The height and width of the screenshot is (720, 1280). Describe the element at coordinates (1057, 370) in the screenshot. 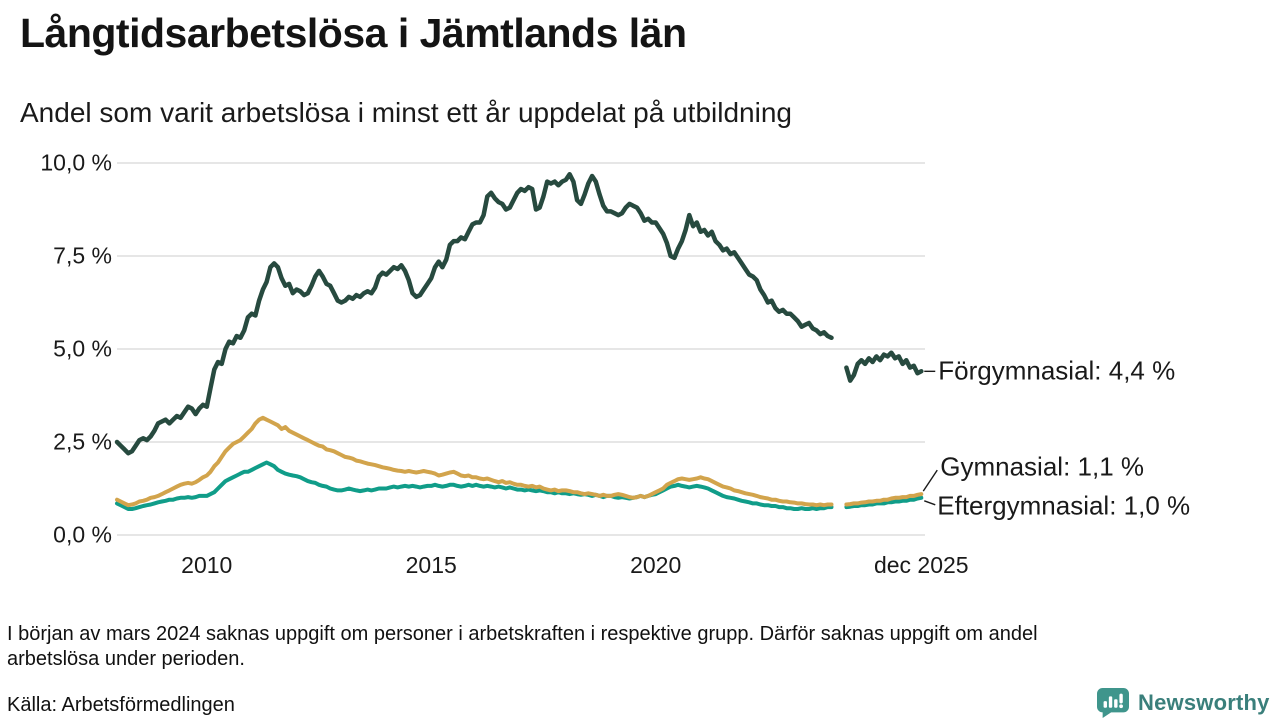

I see `series-end-label-f-rgymnasial: Förgymnasial: 4,4 %` at that location.